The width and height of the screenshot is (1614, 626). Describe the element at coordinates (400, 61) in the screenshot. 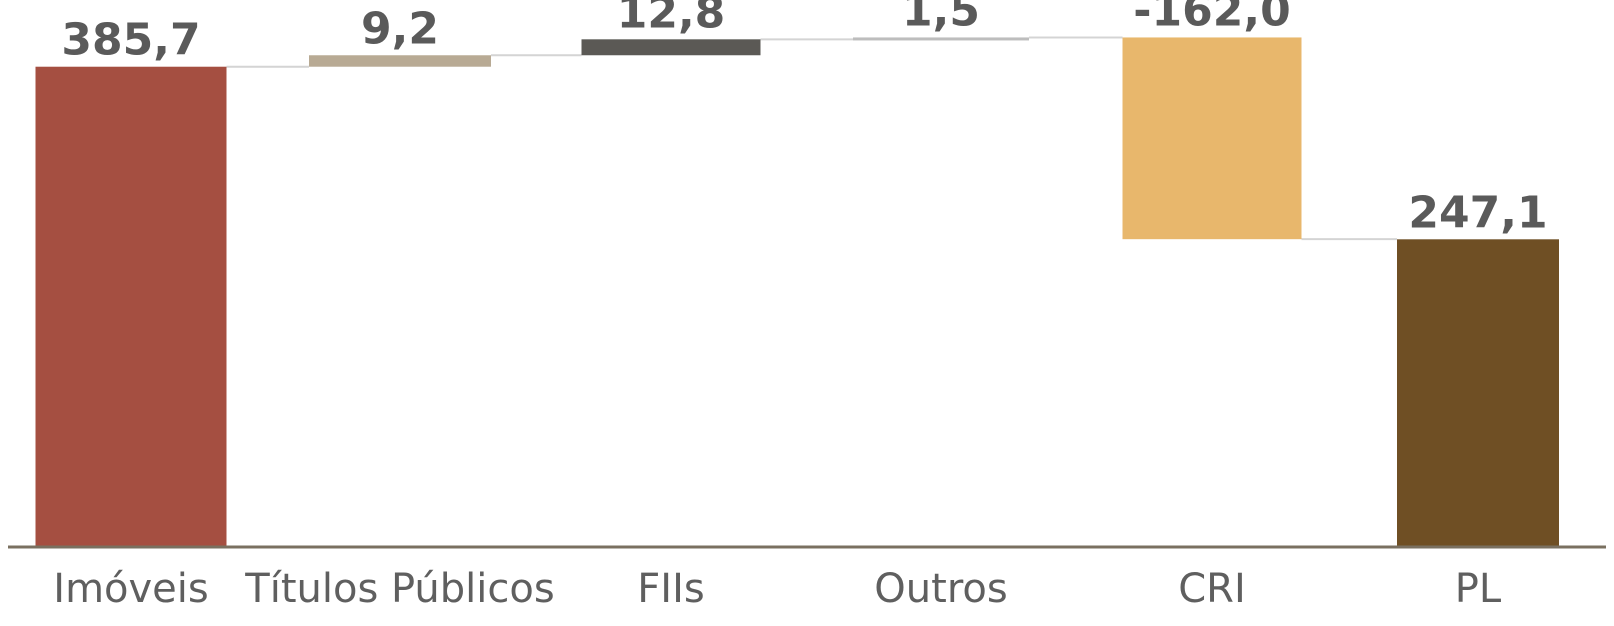

I see `bar-títulos-públicos` at that location.